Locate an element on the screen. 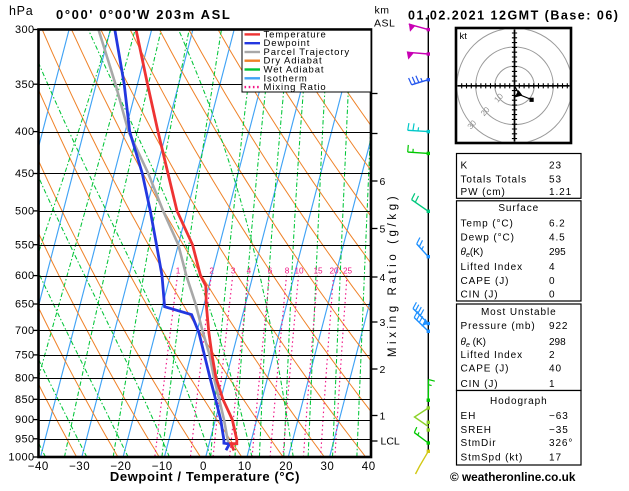 The width and height of the screenshot is (629, 491). svg-text: −35 is located at coordinates (559, 430).